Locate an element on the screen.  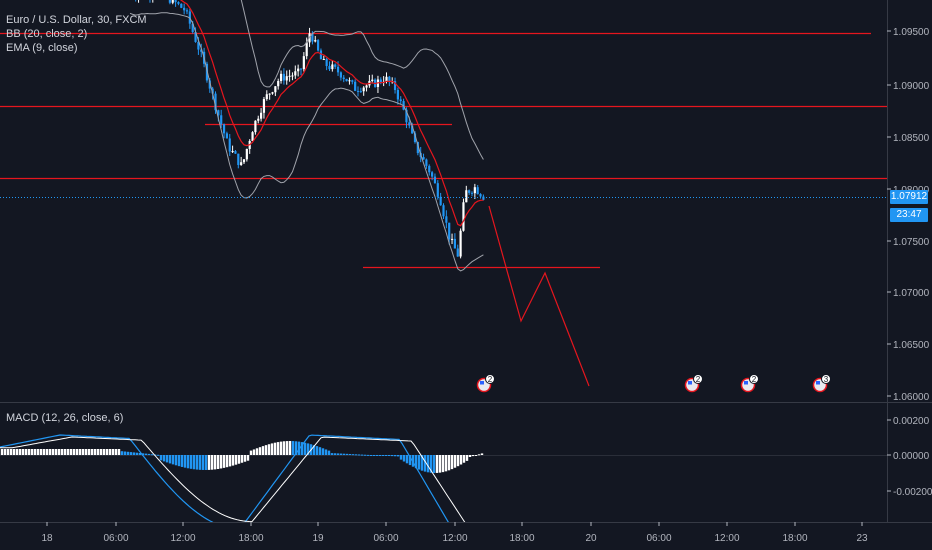
price-tick-label: 1.08500 is located at coordinates (911, 138).